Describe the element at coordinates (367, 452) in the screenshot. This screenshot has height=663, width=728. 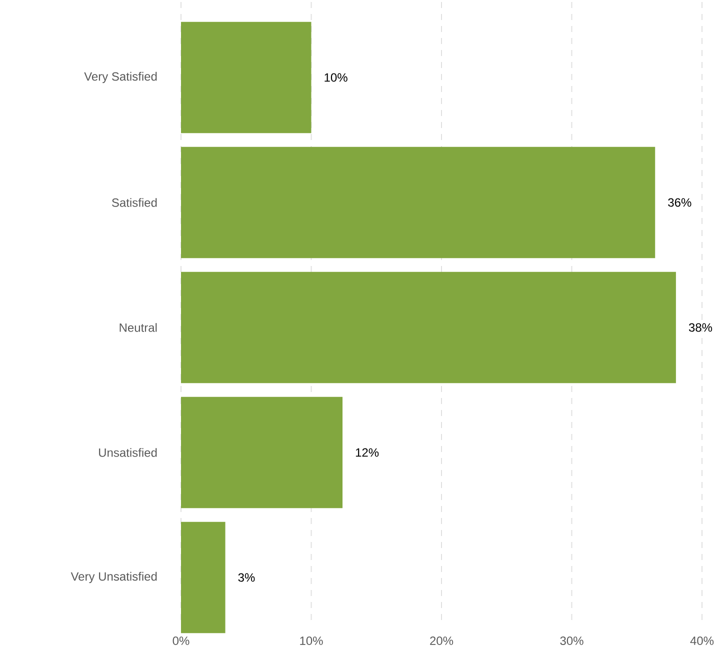
I see `data-label: 12%` at that location.